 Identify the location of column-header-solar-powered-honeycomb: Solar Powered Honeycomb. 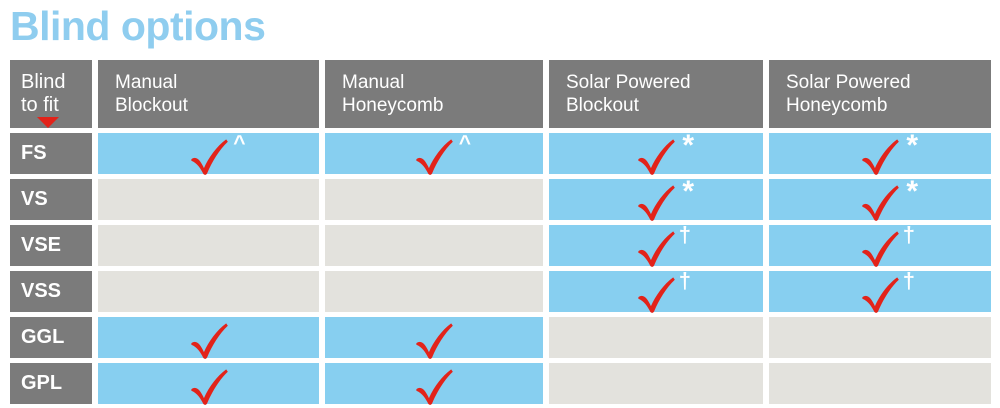
(880, 94).